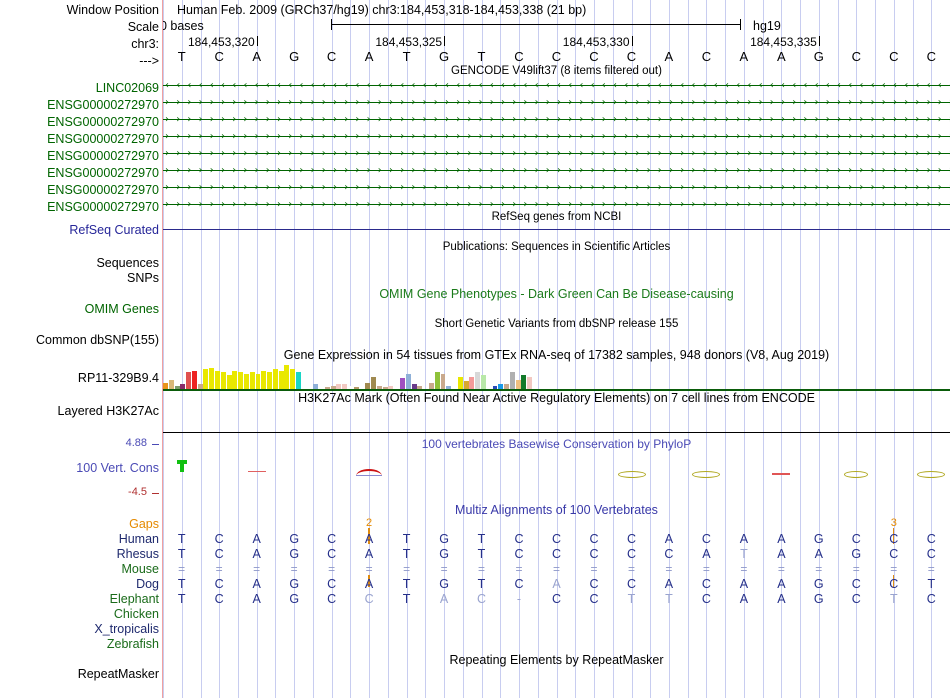  What do you see at coordinates (147, 584) in the screenshot?
I see `species-label-dog: Dog` at bounding box center [147, 584].